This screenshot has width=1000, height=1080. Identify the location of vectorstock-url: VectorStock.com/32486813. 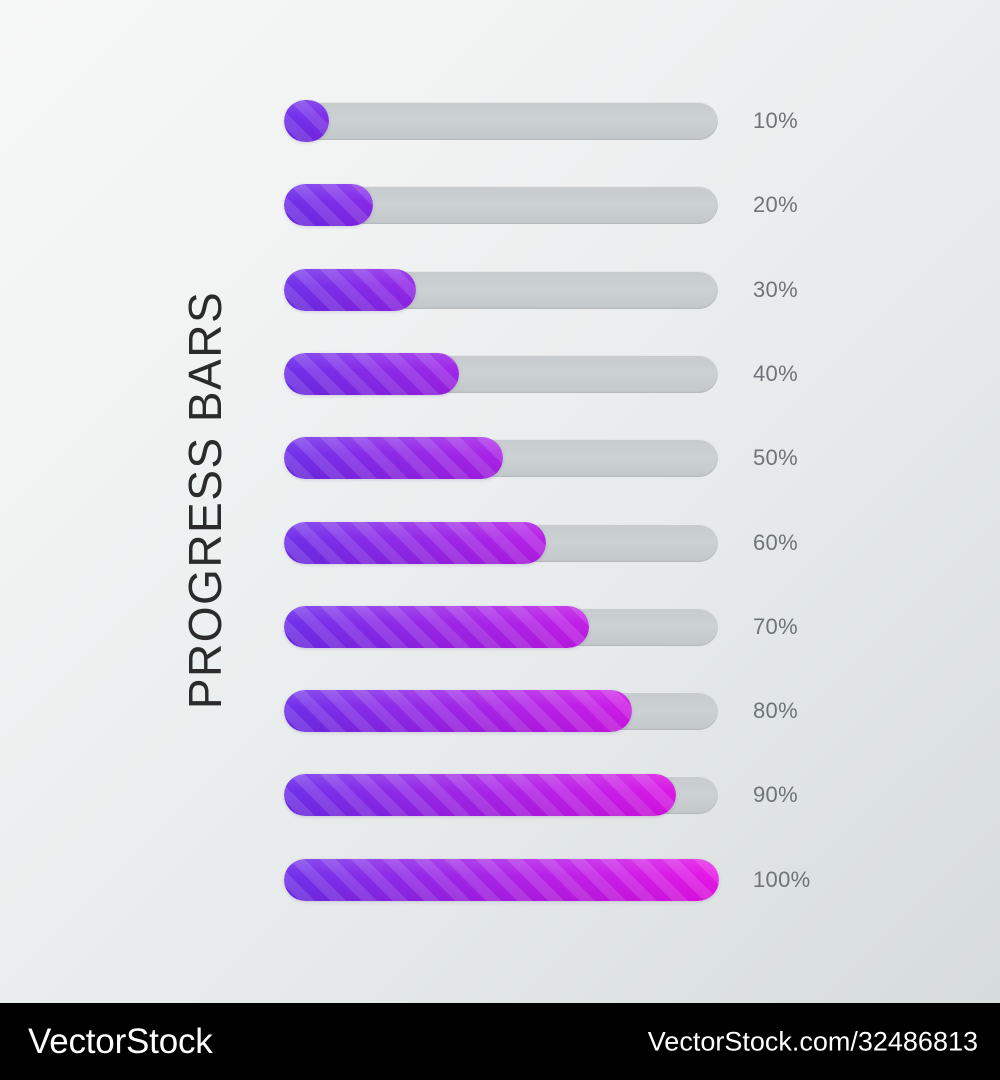
(812, 1041).